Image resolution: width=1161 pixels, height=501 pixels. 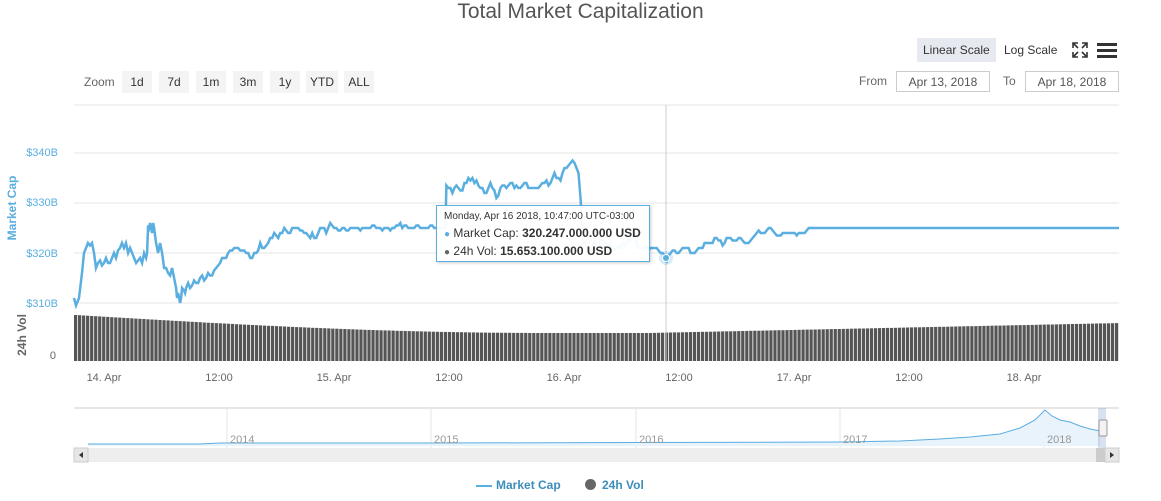 What do you see at coordinates (543, 234) in the screenshot?
I see `tooltip-market-cap-row: ● Market Cap: 320.247.000.000 USD` at bounding box center [543, 234].